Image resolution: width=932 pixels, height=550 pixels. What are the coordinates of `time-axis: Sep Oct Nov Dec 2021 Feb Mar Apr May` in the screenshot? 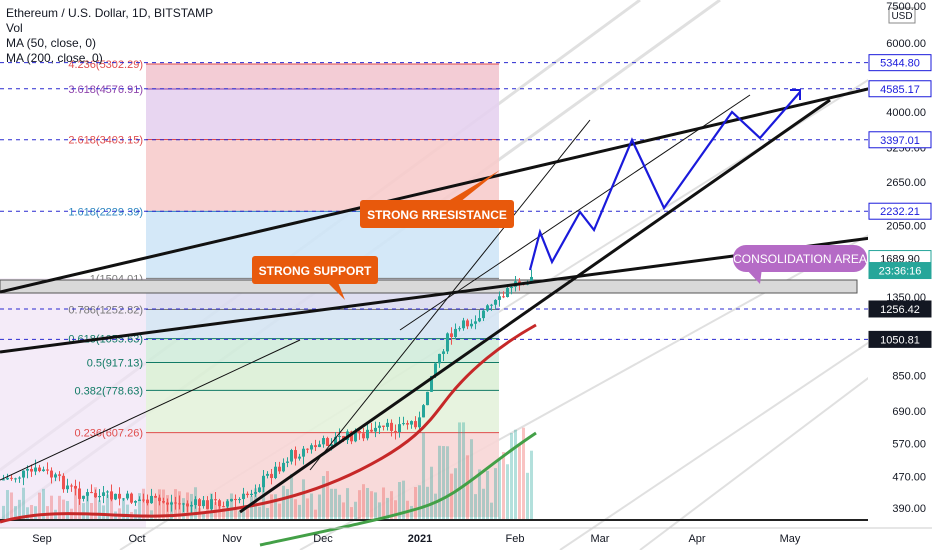 It's located at (466, 536).